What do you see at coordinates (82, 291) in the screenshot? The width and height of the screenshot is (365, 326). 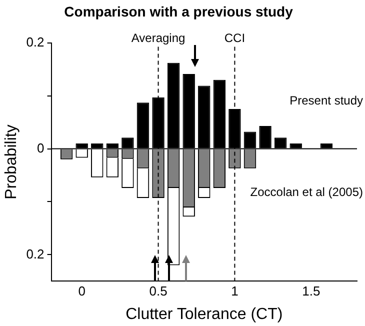 I see `x-tick-label: 0` at bounding box center [82, 291].